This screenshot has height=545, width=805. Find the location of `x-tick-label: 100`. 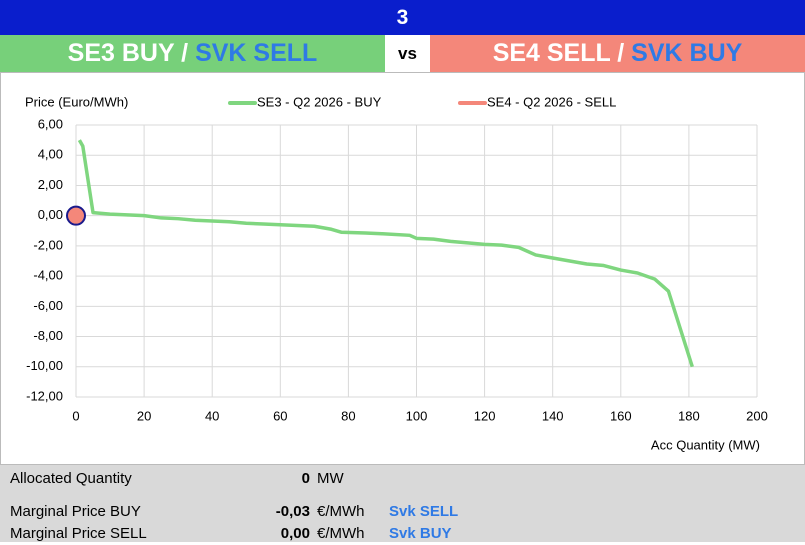

x-tick-label: 100 is located at coordinates (417, 415).